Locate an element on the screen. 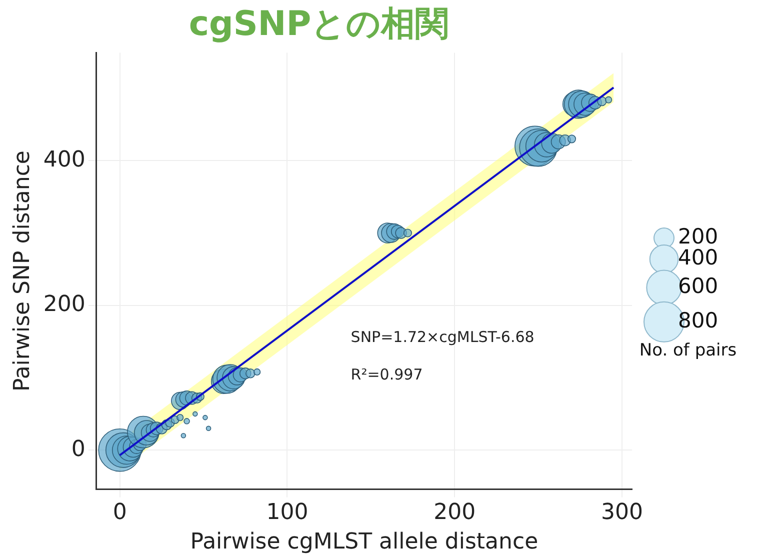 The image size is (762, 556). y-tick-label: 400 is located at coordinates (64, 159).